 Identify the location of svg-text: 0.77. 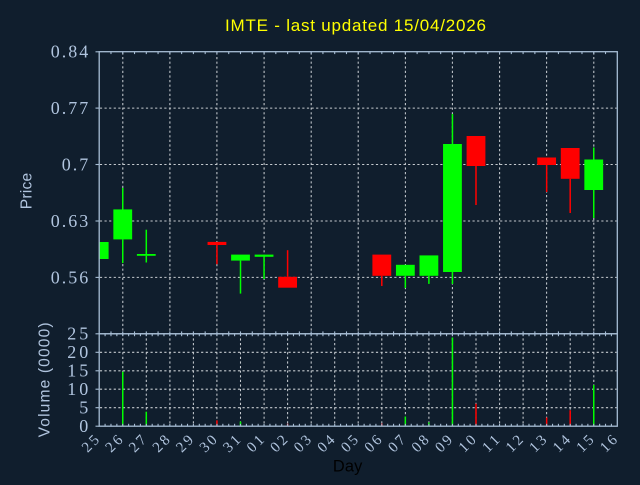
(69, 108).